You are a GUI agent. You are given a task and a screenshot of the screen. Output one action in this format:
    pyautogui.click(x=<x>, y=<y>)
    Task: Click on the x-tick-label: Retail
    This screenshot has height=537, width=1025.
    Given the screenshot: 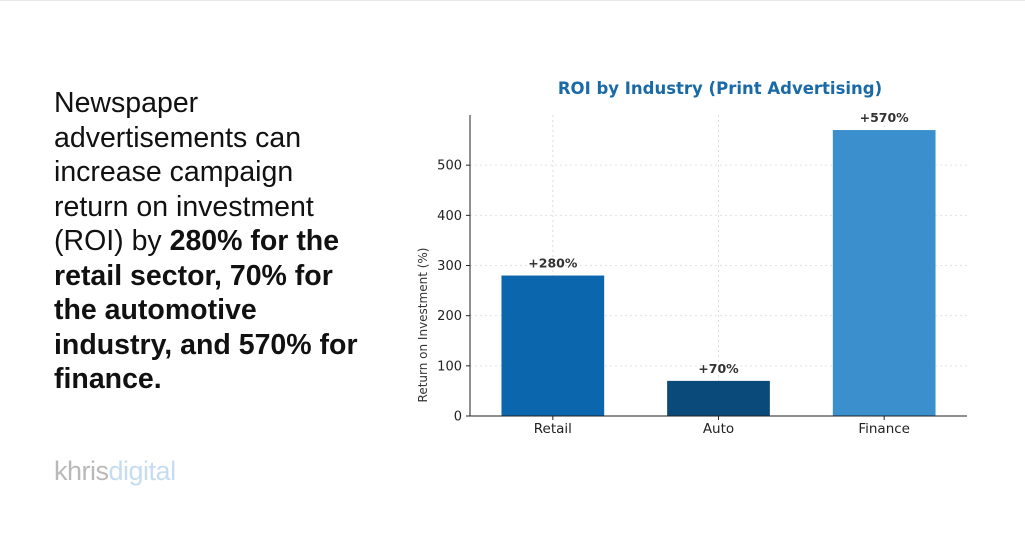 What is the action you would take?
    pyautogui.click(x=553, y=429)
    